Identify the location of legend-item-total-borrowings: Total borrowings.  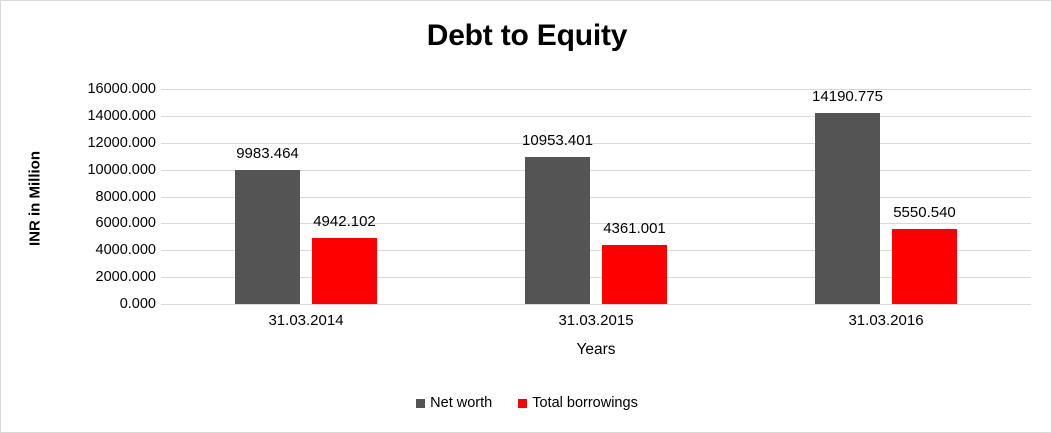
(578, 403).